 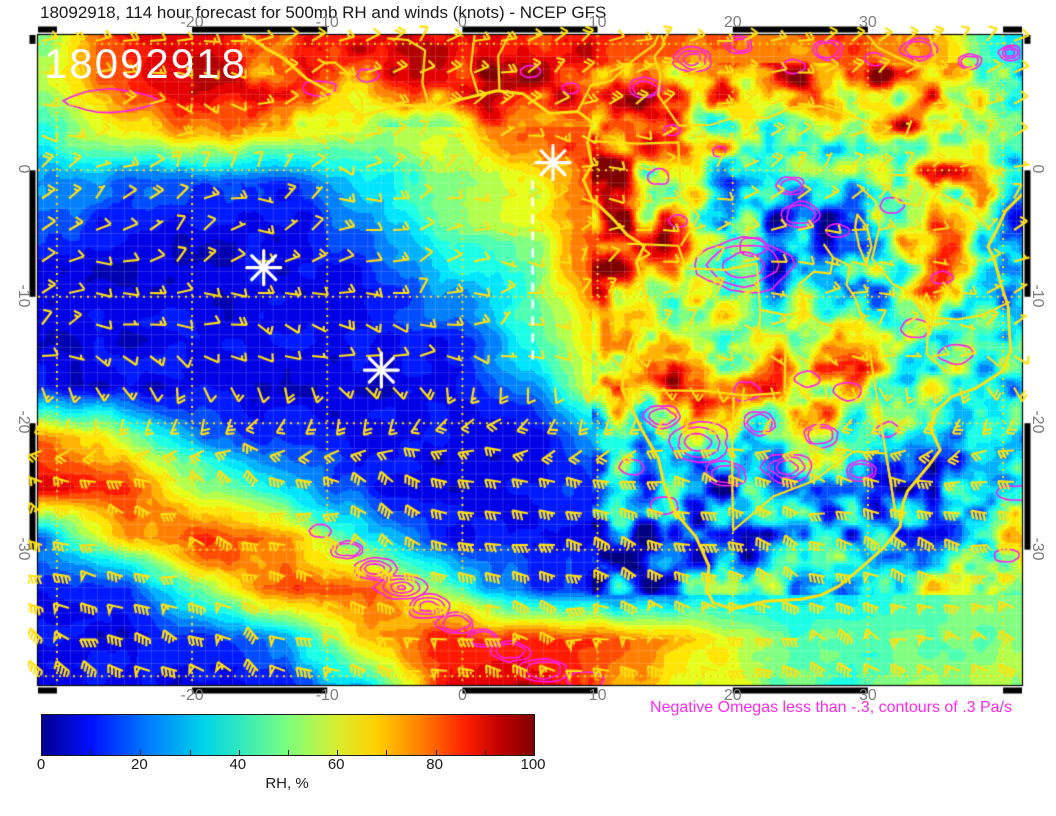 I want to click on colorbar-tick-label: 40, so click(x=238, y=764).